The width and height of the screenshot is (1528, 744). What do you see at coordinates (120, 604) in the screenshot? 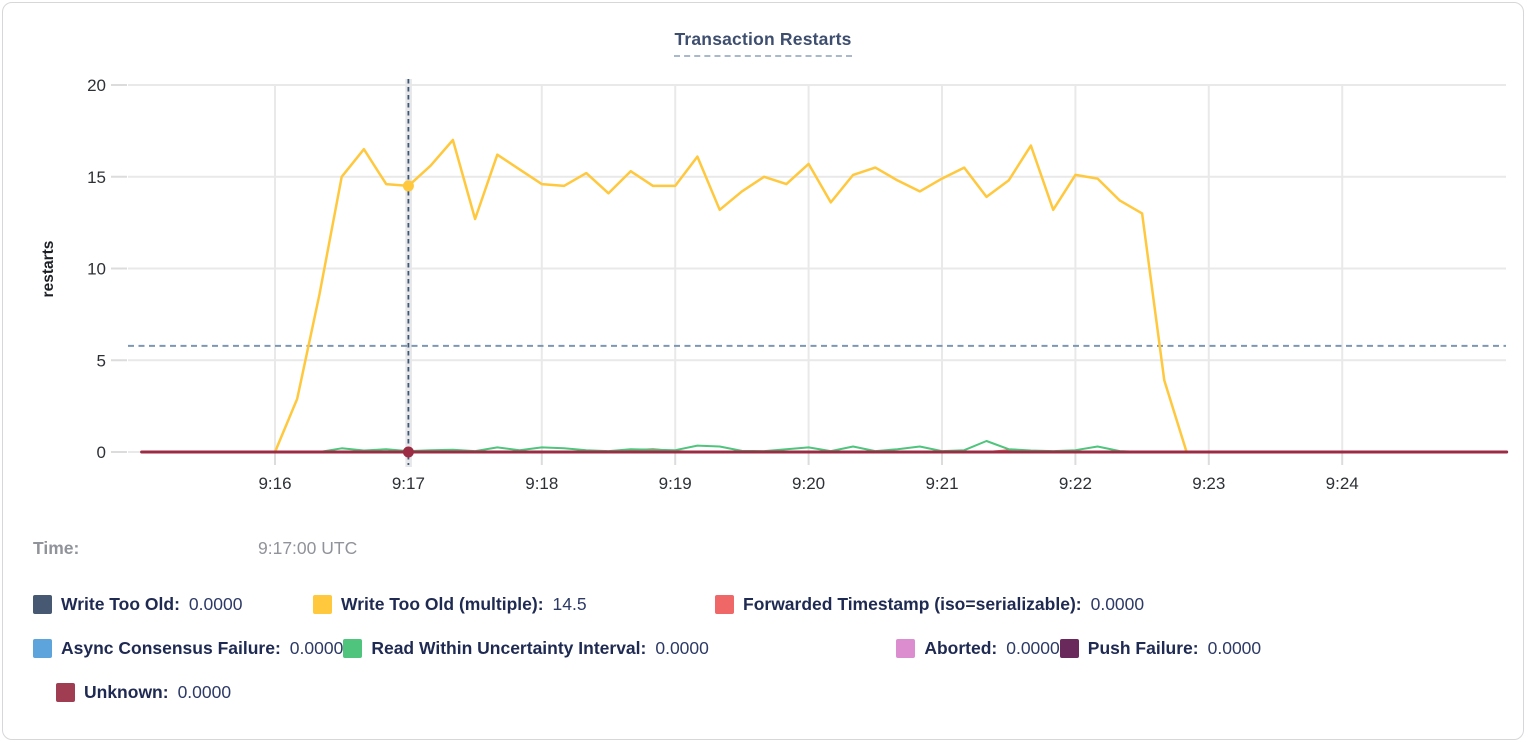
I see `legend-label: Write Too Old:` at bounding box center [120, 604].